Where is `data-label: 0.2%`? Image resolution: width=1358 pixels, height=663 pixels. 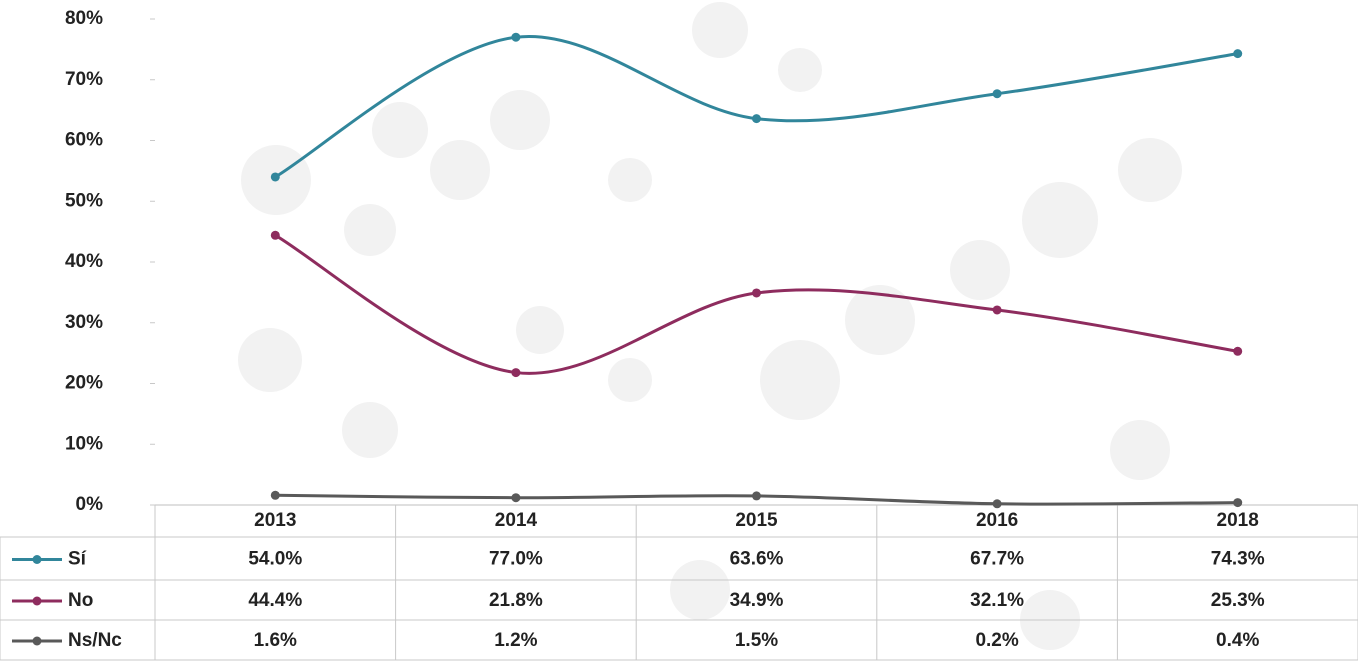 data-label: 0.2% is located at coordinates (996, 640).